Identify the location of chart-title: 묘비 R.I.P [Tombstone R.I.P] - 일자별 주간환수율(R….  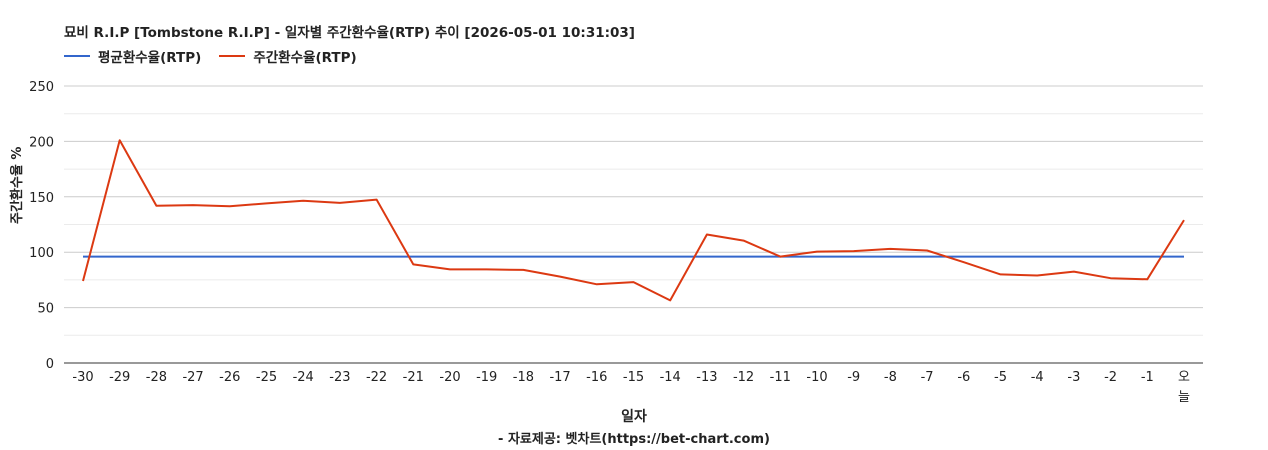
(349, 33).